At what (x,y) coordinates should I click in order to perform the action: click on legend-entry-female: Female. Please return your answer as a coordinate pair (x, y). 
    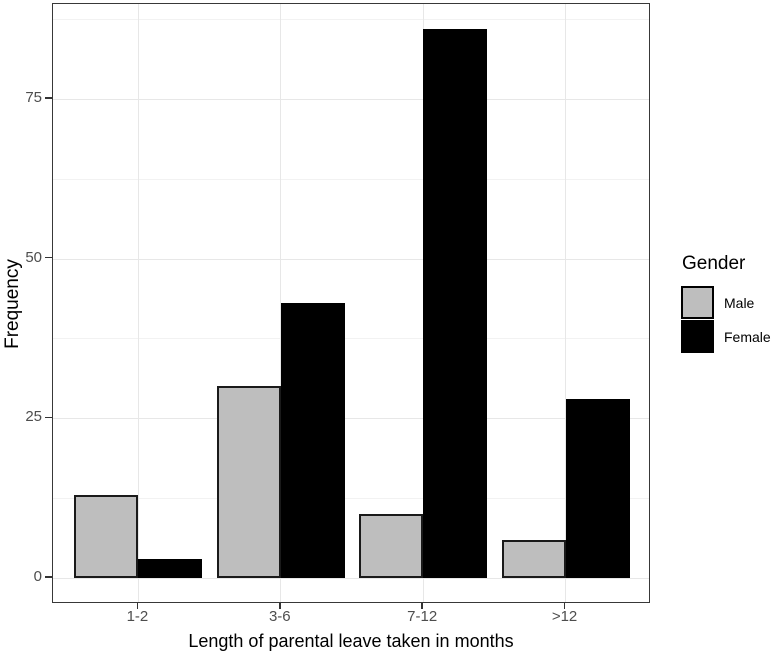
    Looking at the image, I should click on (729, 337).